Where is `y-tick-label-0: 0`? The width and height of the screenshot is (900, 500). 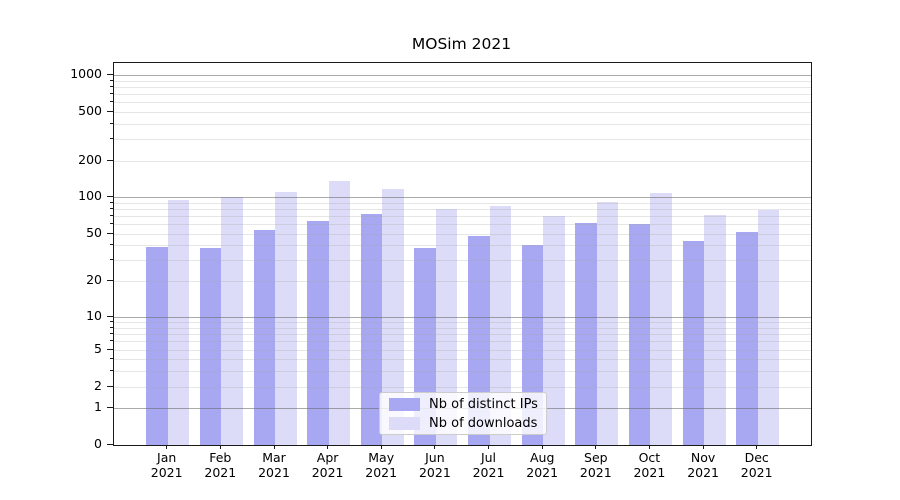
y-tick-label-0: 0 is located at coordinates (98, 443).